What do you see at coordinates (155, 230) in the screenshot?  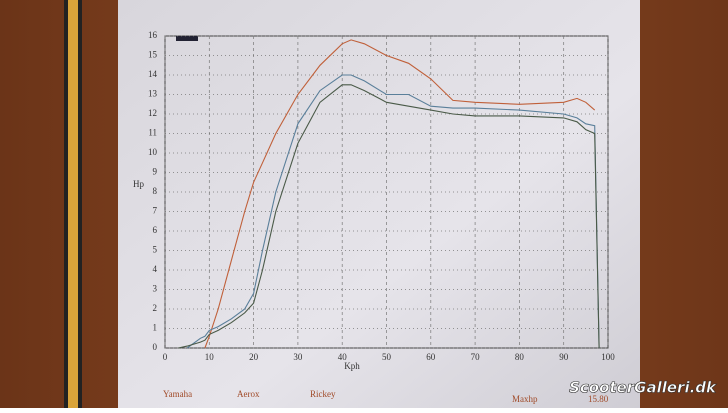 I see `y-tick-label: 6` at bounding box center [155, 230].